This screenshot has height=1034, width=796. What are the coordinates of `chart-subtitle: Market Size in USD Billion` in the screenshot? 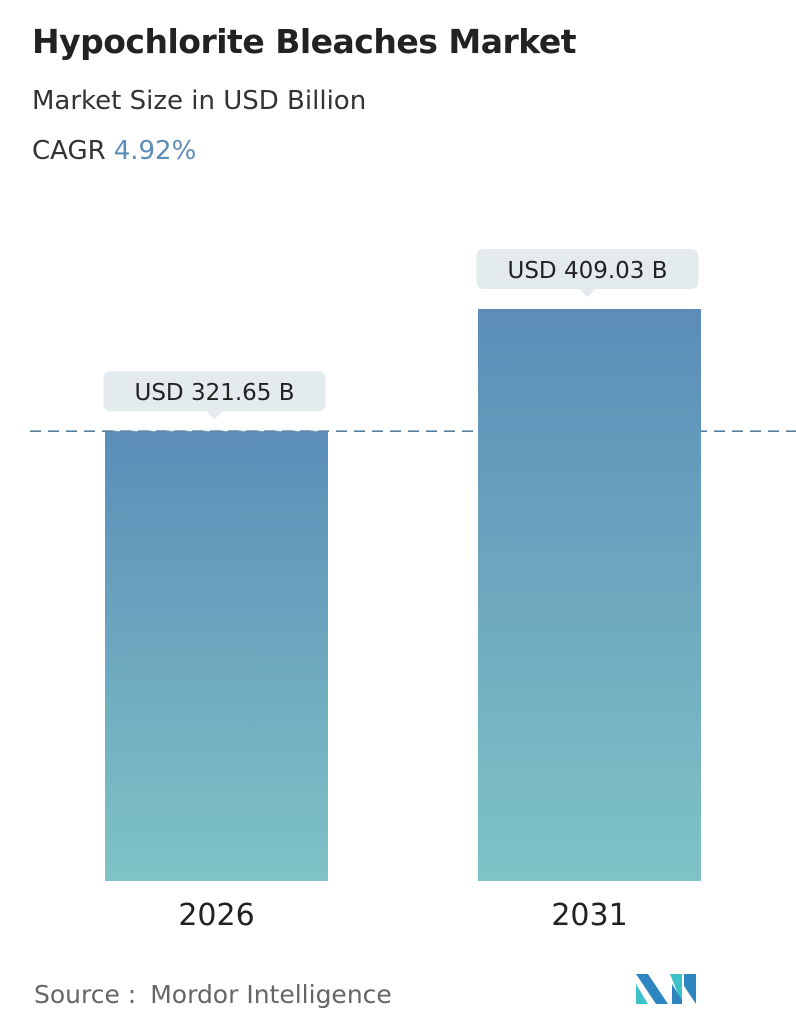 It's located at (199, 101).